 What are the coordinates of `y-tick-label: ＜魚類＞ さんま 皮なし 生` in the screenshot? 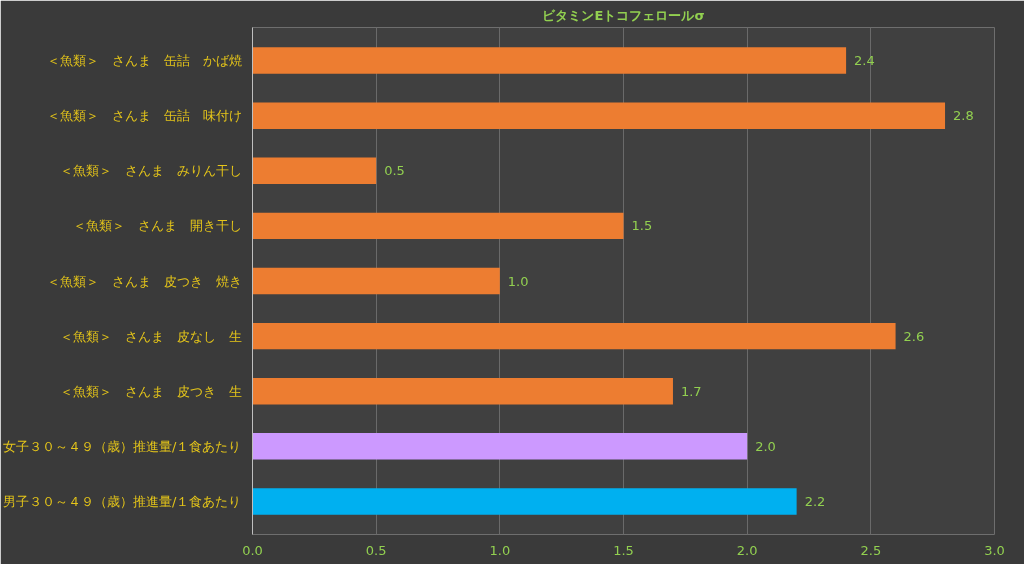 It's located at (150, 336).